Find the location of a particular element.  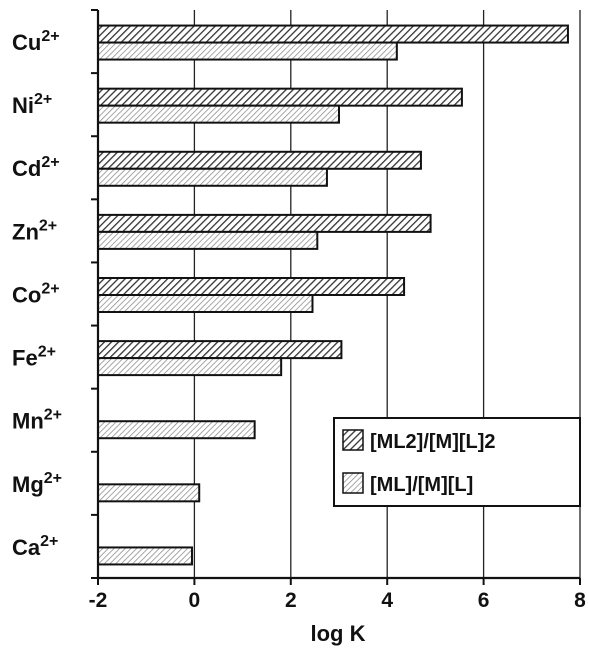

legend-box is located at coordinates (457, 462).